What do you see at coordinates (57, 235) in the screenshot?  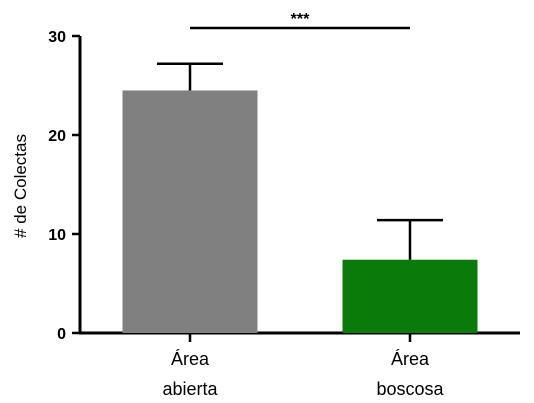 I see `y-tick-label: 10` at bounding box center [57, 235].